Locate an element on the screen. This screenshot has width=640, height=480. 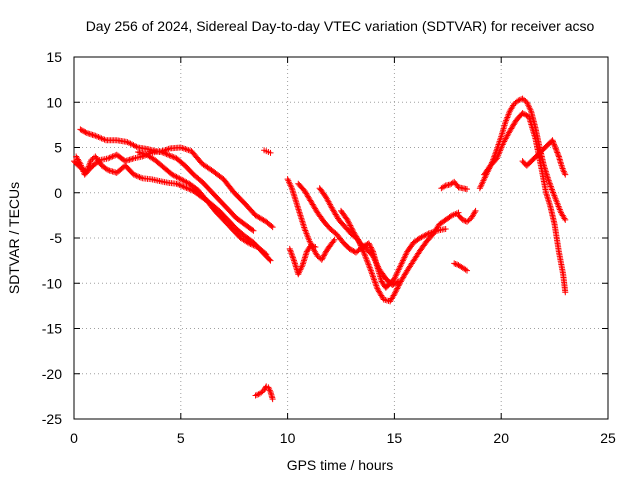
series-isolated-9h is located at coordinates (267, 151).